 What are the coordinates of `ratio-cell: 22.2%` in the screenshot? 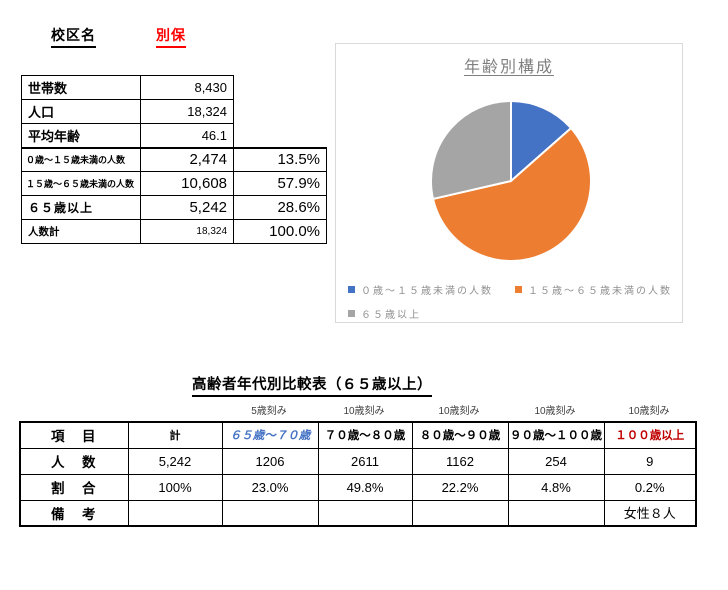 It's located at (460, 487).